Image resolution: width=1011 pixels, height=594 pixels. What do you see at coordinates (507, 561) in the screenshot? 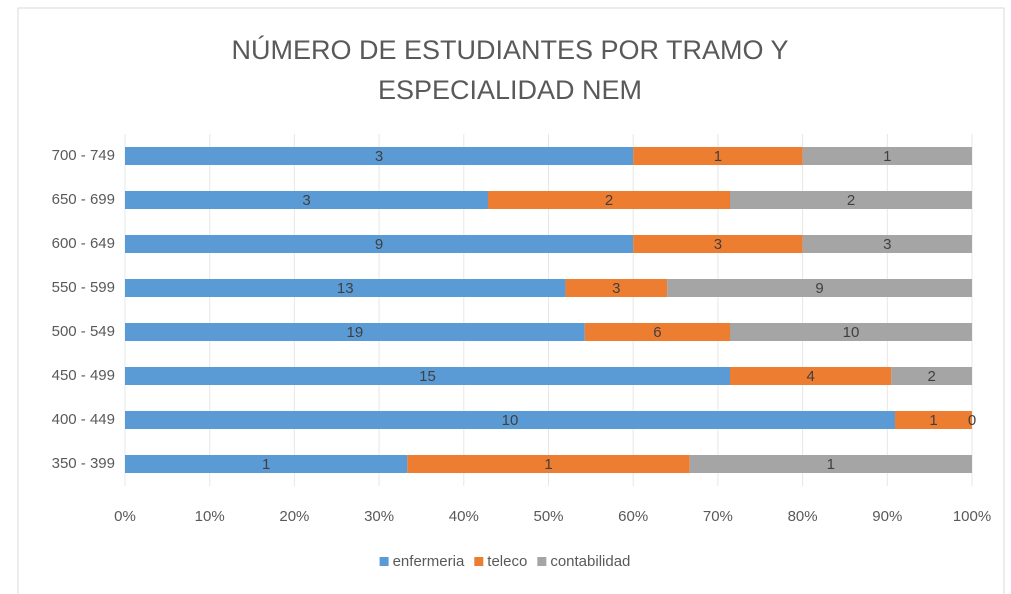
I see `legend-label: teleco` at bounding box center [507, 561].